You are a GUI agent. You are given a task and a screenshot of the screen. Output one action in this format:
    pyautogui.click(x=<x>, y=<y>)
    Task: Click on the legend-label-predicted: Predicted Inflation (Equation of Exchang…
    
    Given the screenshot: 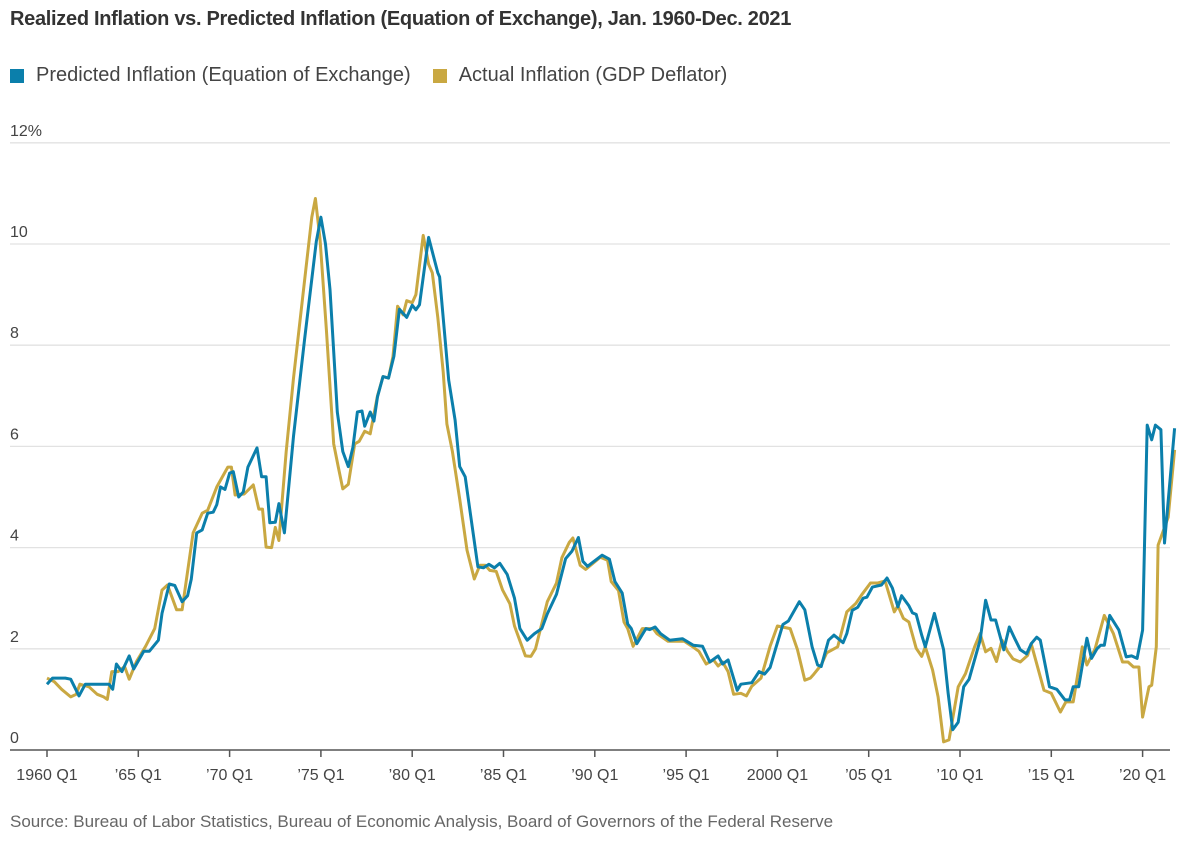 What is the action you would take?
    pyautogui.click(x=223, y=75)
    